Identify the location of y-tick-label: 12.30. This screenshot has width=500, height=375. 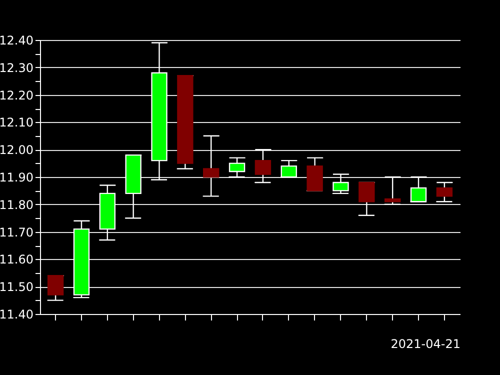
(17, 67).